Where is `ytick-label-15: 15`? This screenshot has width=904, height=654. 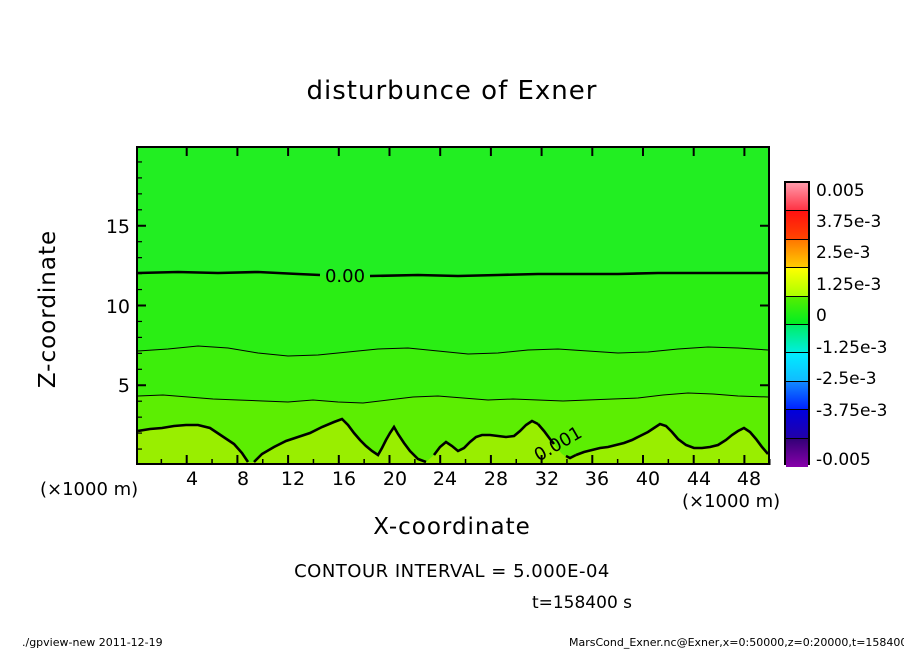 ytick-label-15: 15 is located at coordinates (117, 227).